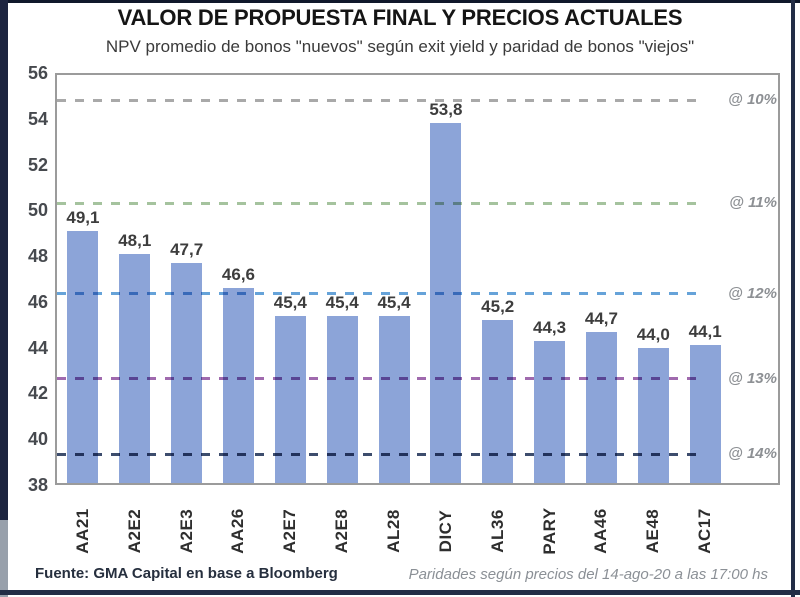  What do you see at coordinates (37, 164) in the screenshot?
I see `y-axis-tick-label: 52` at bounding box center [37, 164].